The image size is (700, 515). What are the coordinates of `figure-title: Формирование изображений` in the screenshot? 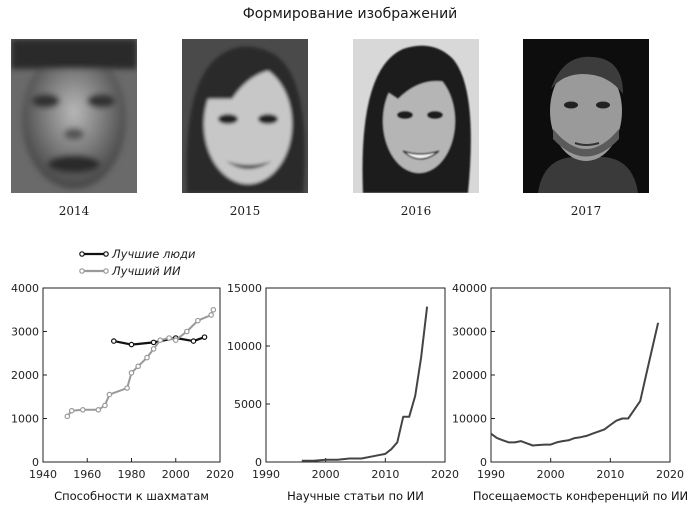 It's located at (350, 14).